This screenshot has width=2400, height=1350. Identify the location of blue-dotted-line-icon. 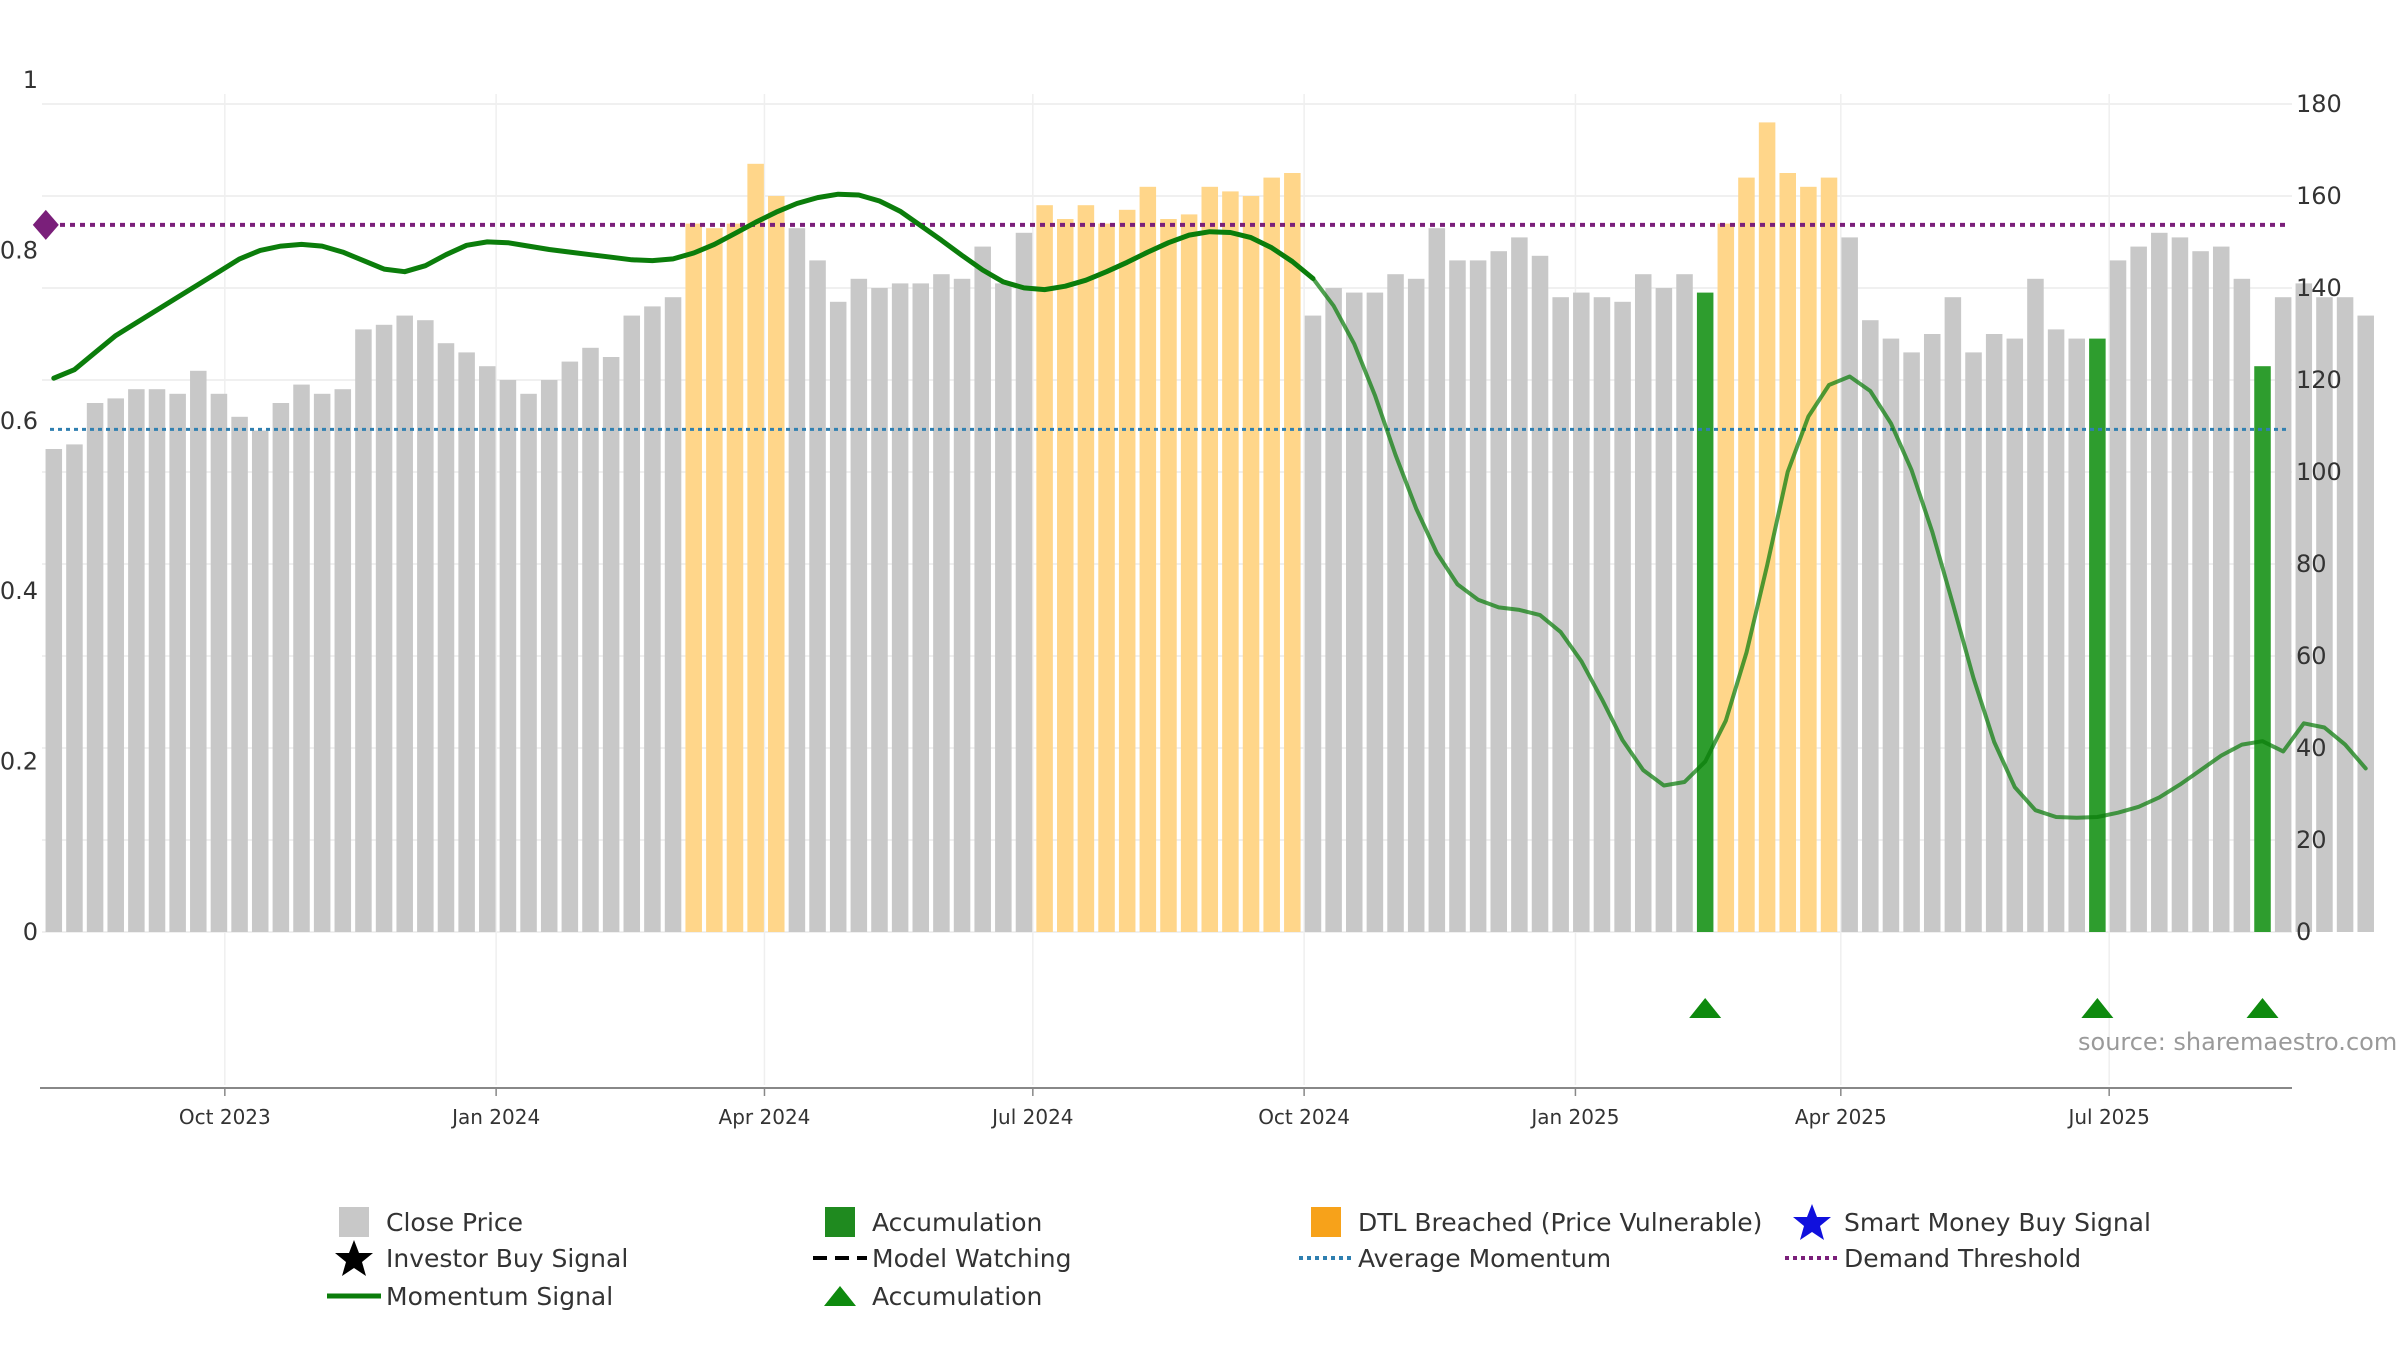
(1326, 1258).